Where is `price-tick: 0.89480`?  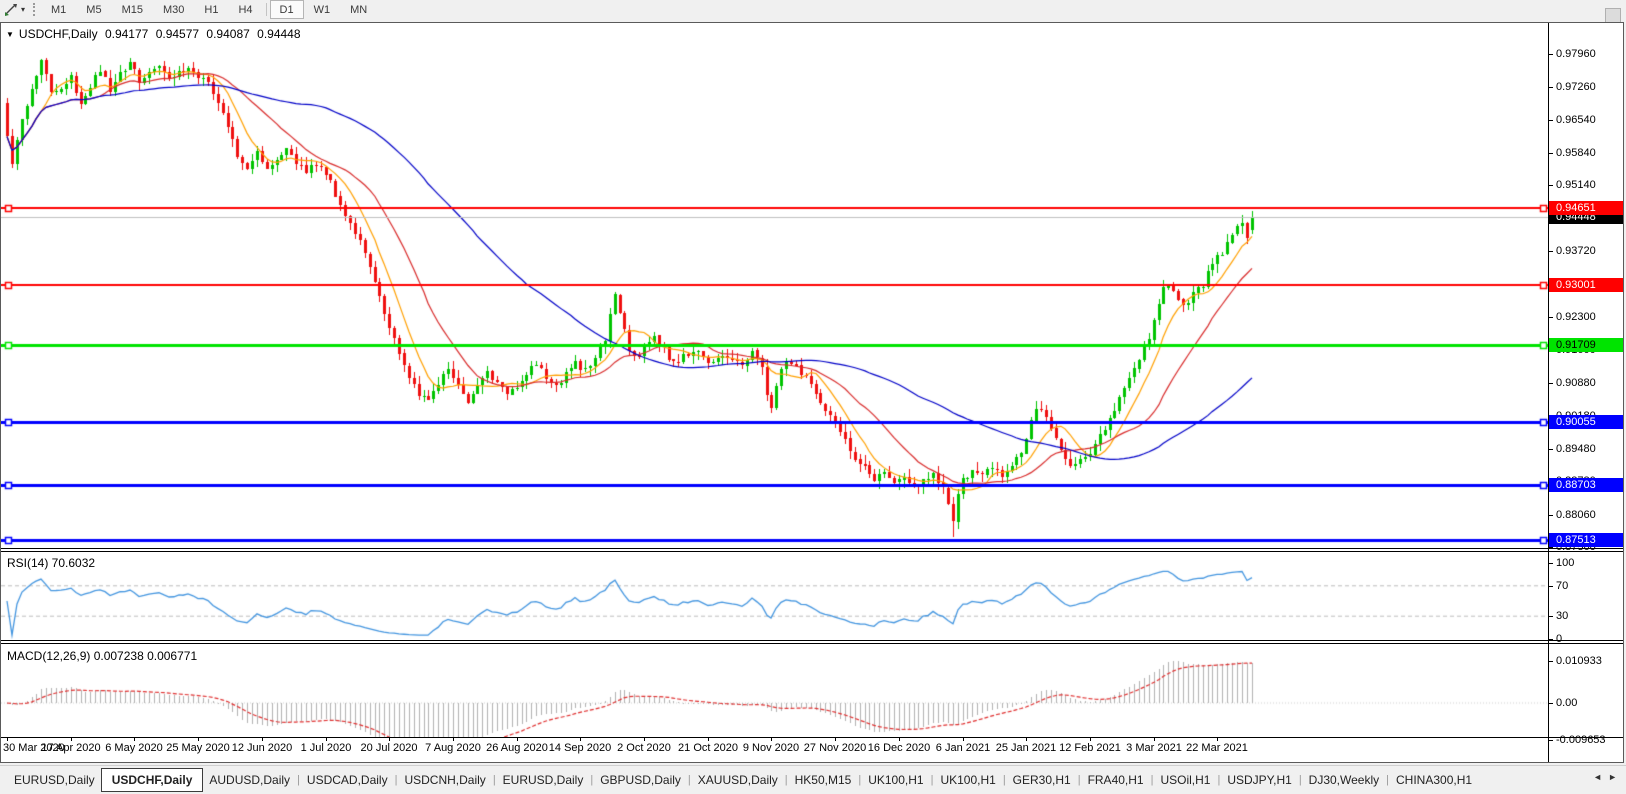 price-tick: 0.89480 is located at coordinates (1576, 449).